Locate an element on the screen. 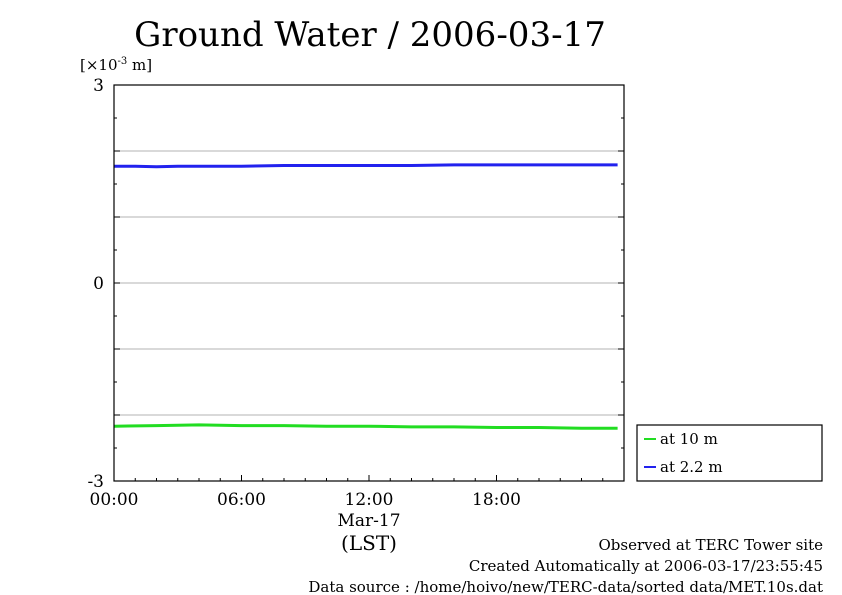 The width and height of the screenshot is (842, 595). legend-label-at-2-2m: at 2.2 m is located at coordinates (691, 467).